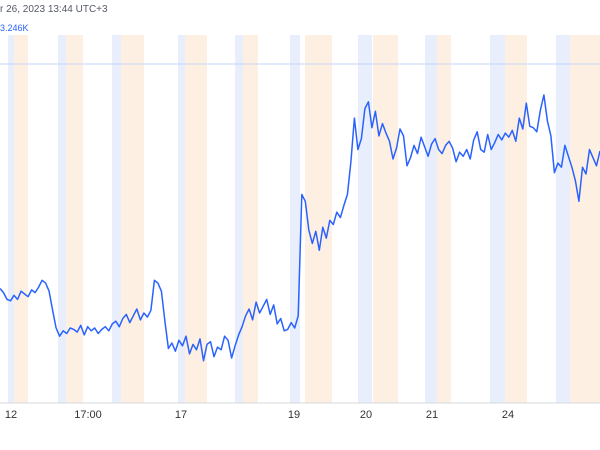  Describe the element at coordinates (181, 415) in the screenshot. I see `x-tick-label: 17` at that location.